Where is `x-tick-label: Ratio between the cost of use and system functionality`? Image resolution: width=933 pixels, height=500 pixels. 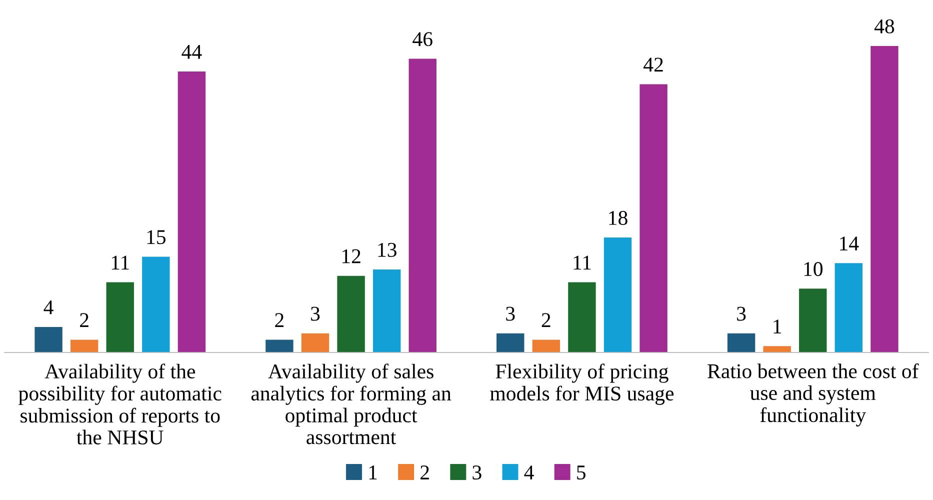
x-tick-label: Ratio between the cost of use and system functionality is located at coordinates (813, 394).